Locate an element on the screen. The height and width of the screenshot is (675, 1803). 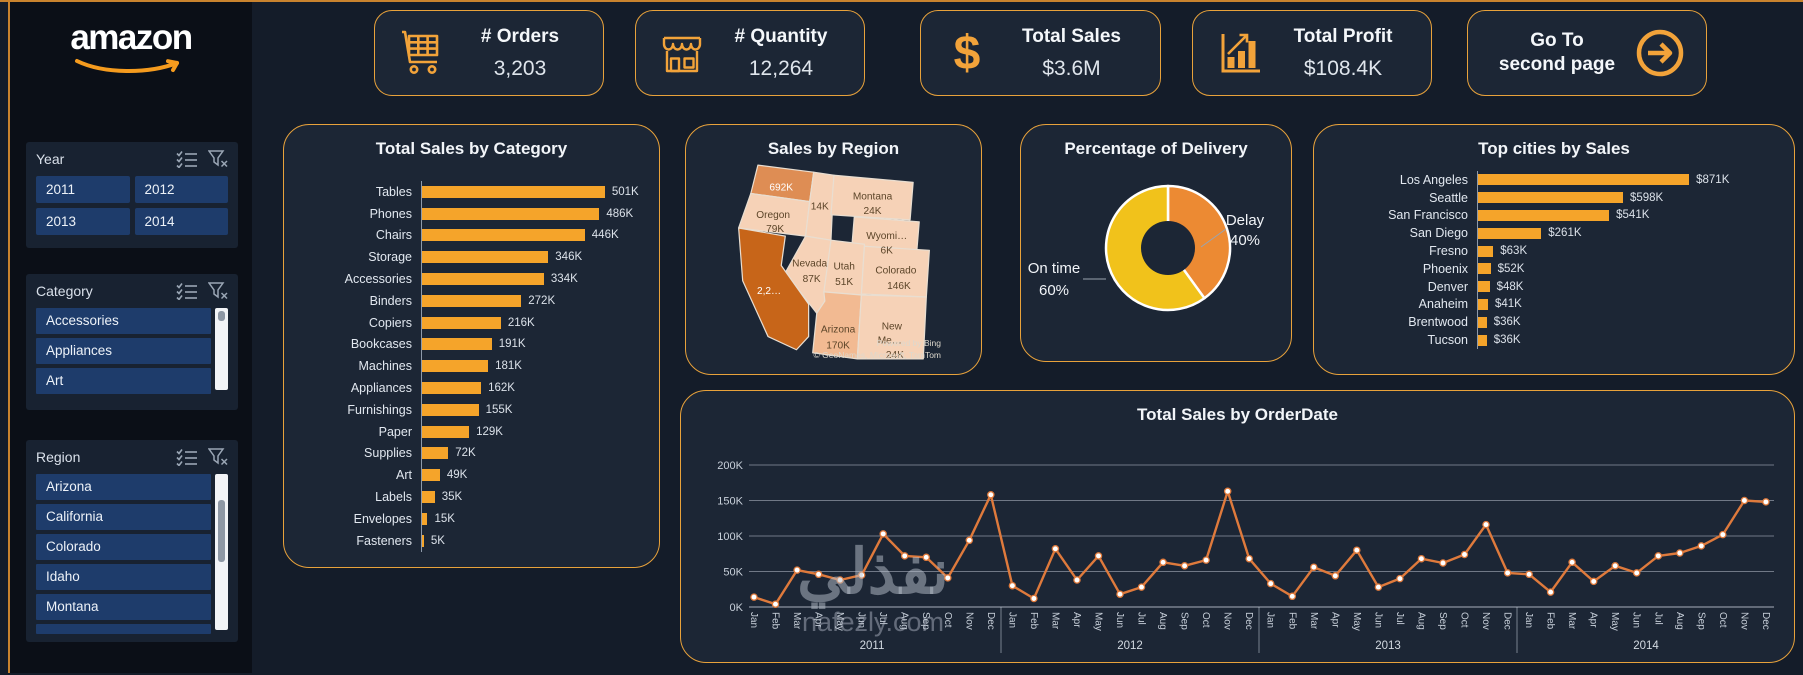
go-arrow-icon is located at coordinates (1660, 53).